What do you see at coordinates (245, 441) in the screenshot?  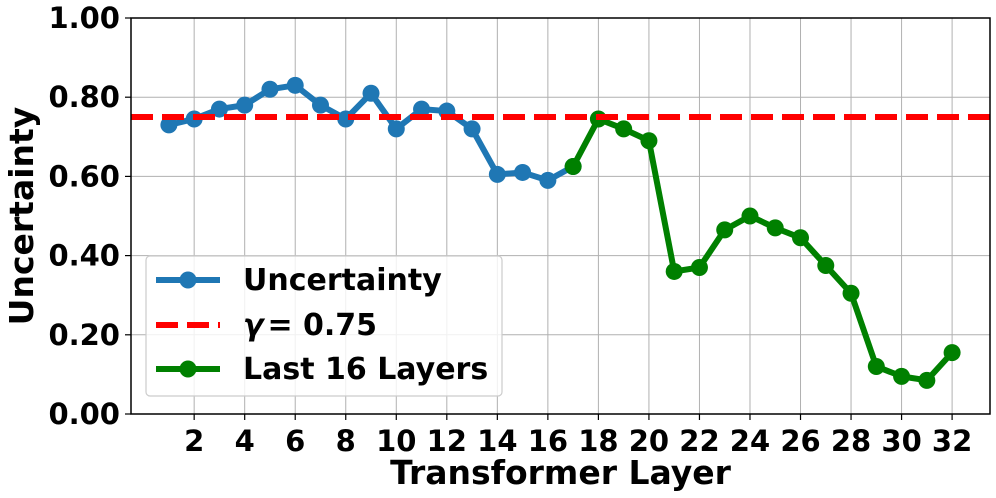 I see `x-tick-label: 4` at bounding box center [245, 441].